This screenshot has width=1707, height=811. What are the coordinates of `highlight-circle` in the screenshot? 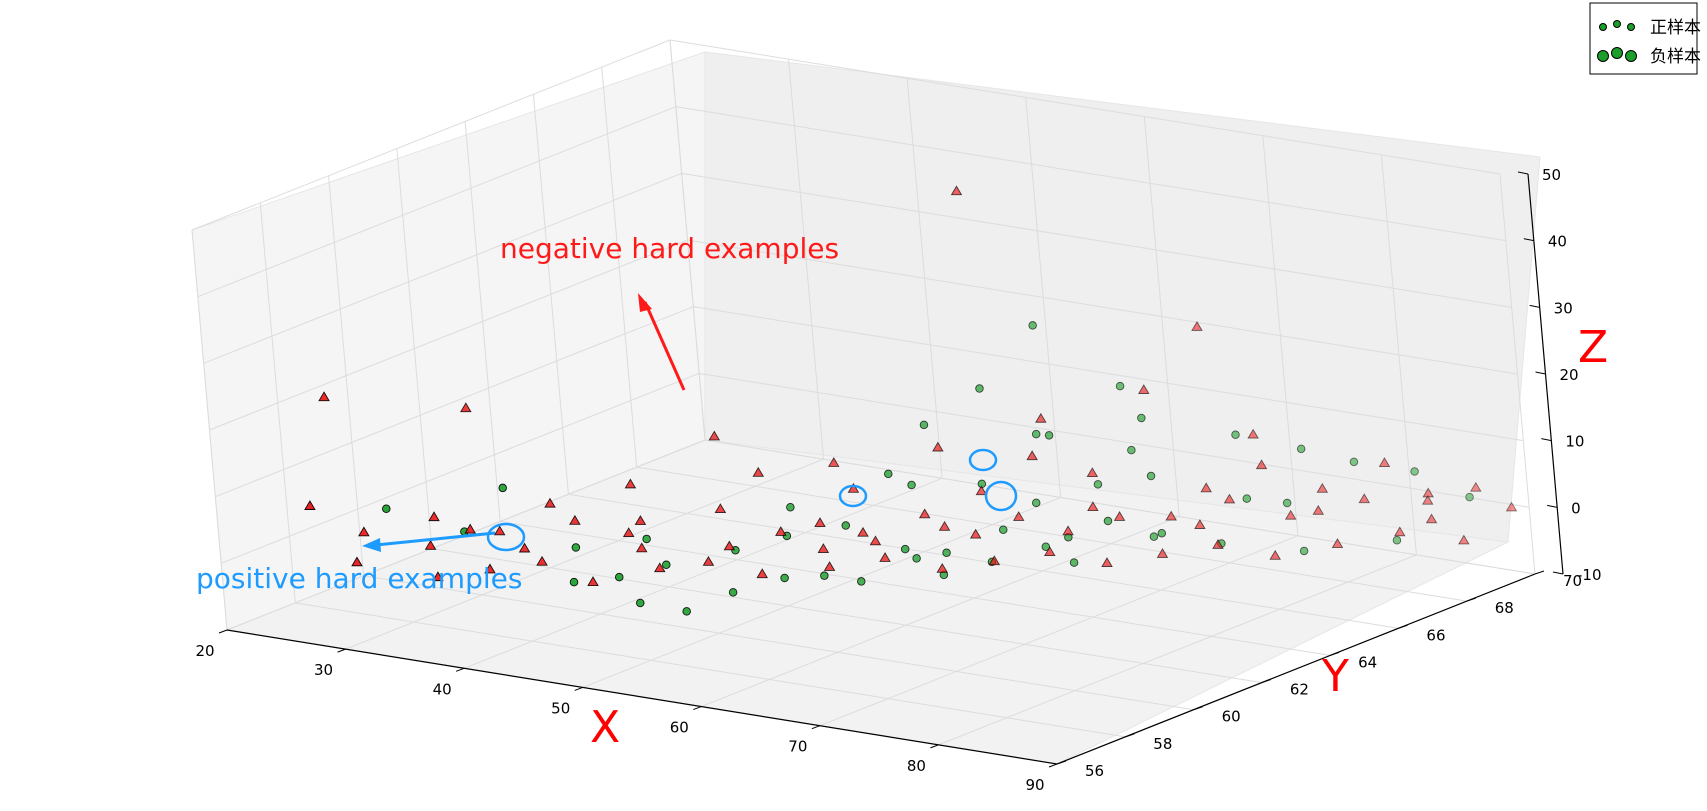 It's located at (853, 496).